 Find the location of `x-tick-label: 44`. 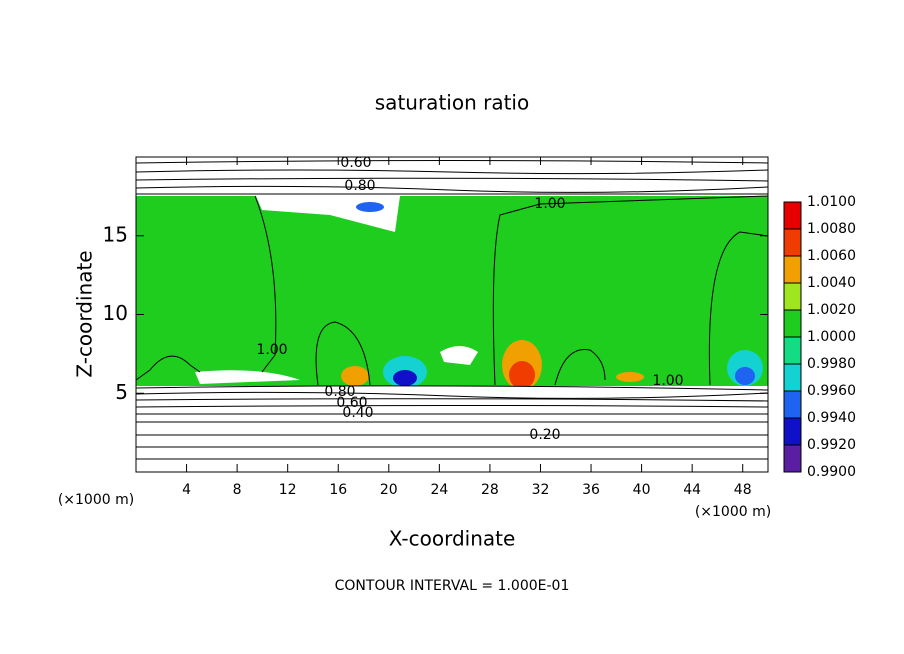

x-tick-label: 44 is located at coordinates (692, 490).